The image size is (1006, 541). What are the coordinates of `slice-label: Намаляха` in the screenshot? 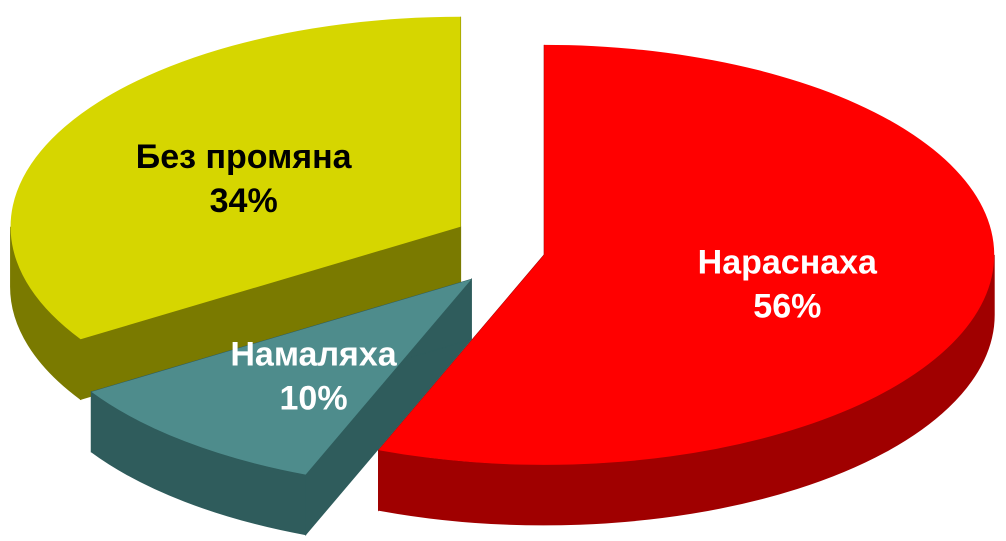 It's located at (313, 354).